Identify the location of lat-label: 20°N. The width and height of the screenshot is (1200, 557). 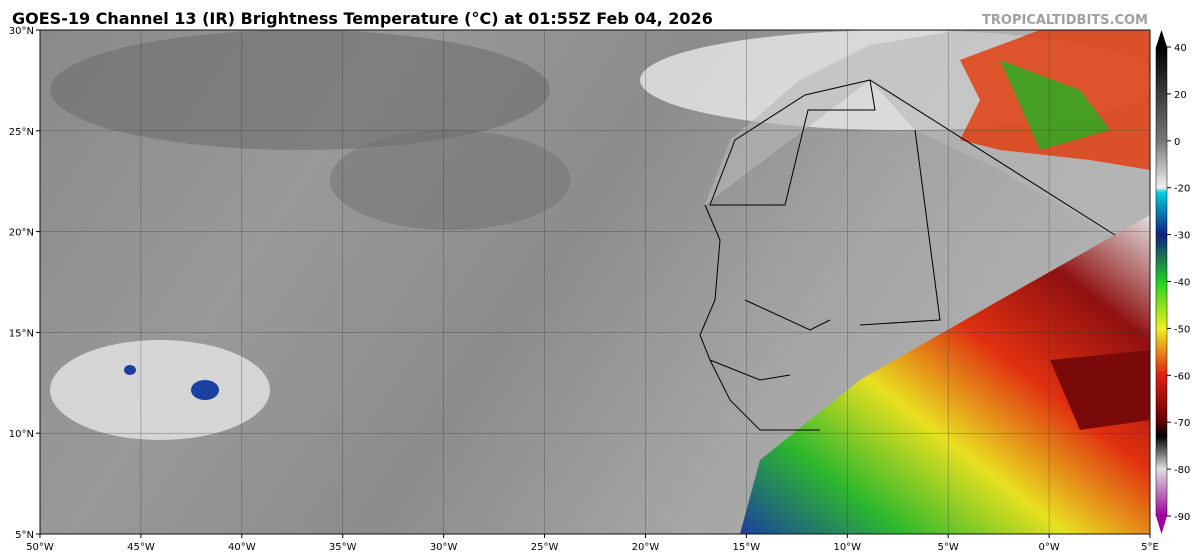
(21, 233).